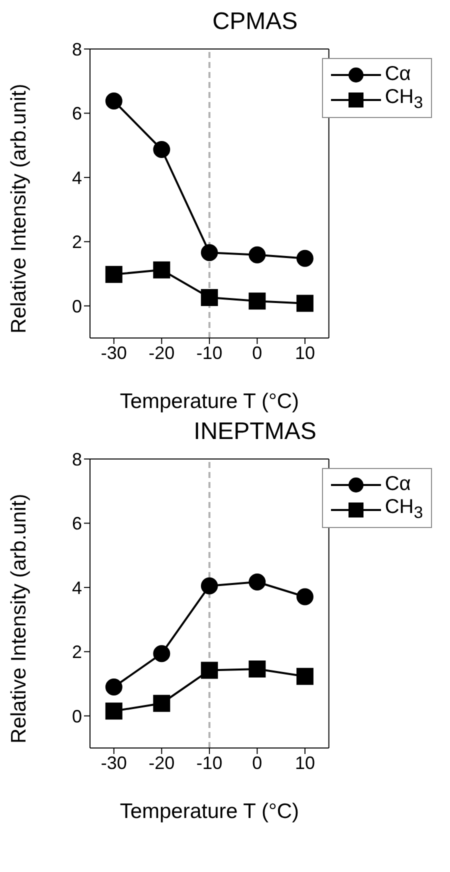 The height and width of the screenshot is (872, 450). What do you see at coordinates (255, 22) in the screenshot?
I see `chart-title: CPMAS` at bounding box center [255, 22].